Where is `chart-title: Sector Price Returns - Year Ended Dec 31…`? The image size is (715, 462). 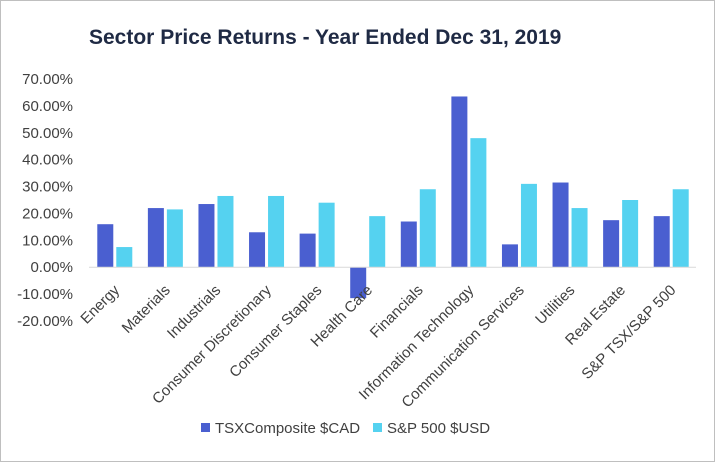
chart-title: Sector Price Returns - Year Ended Dec 31… is located at coordinates (325, 37).